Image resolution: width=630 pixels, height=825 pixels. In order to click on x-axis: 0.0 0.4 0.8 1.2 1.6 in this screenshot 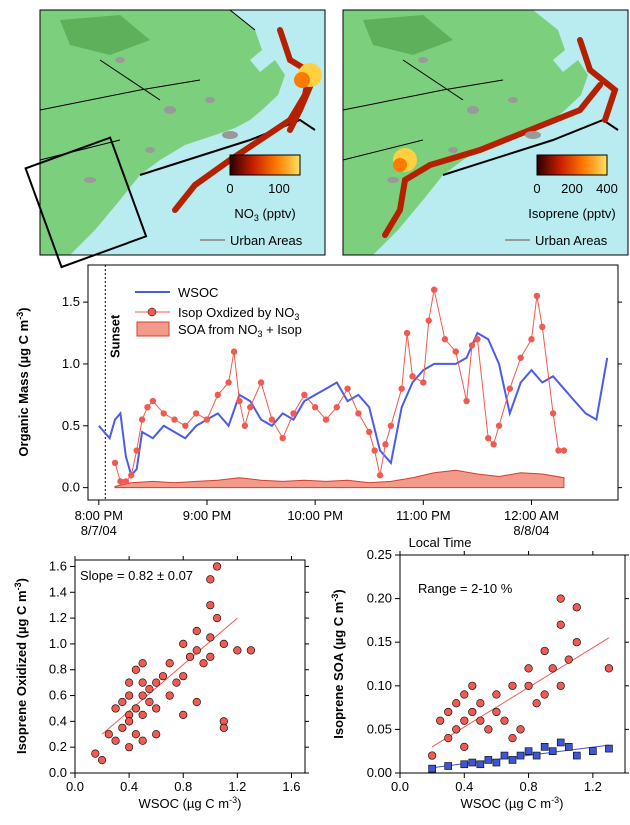, I will do `click(183, 675)`.